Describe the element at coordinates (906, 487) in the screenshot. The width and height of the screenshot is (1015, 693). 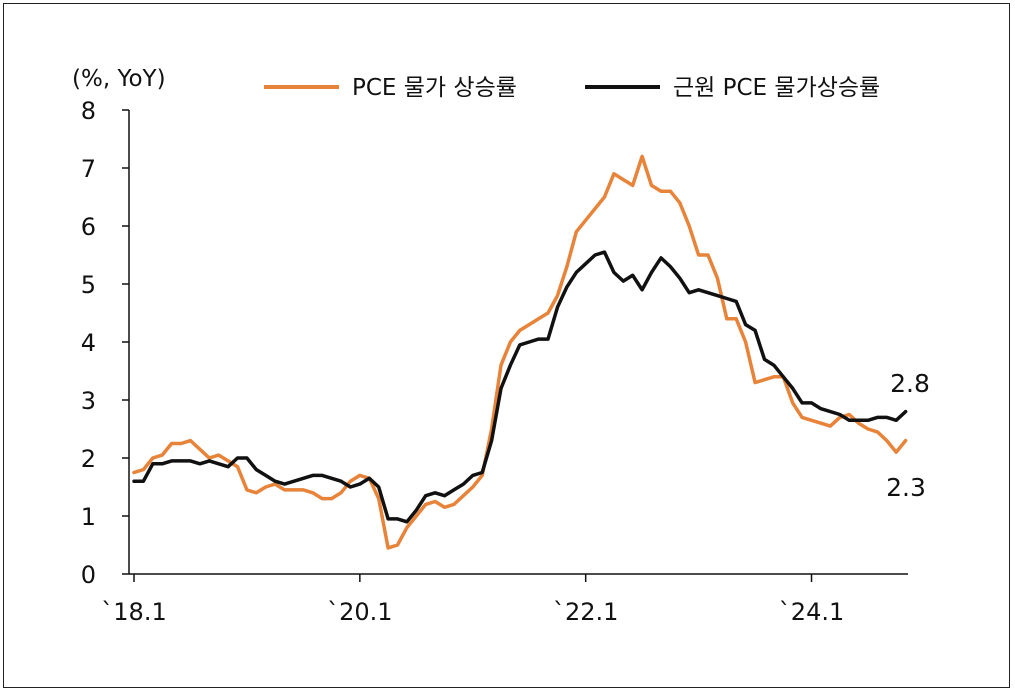
I see `end-label-pce: 2.3` at that location.